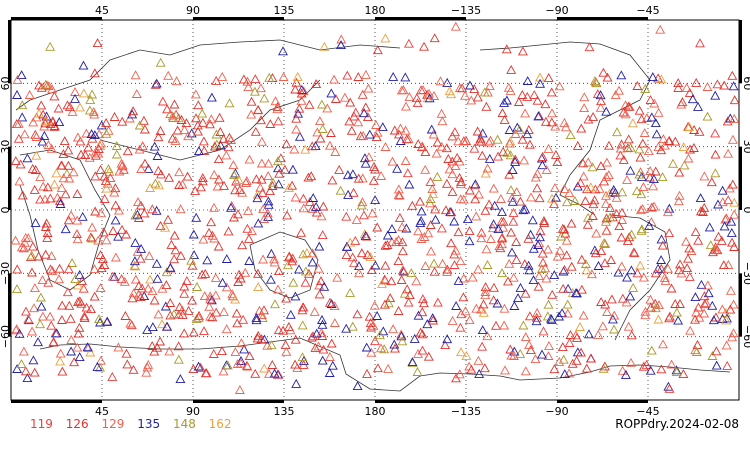 Image resolution: width=750 pixels, height=450 pixels. I want to click on right-lat-label: 0, so click(745, 210).